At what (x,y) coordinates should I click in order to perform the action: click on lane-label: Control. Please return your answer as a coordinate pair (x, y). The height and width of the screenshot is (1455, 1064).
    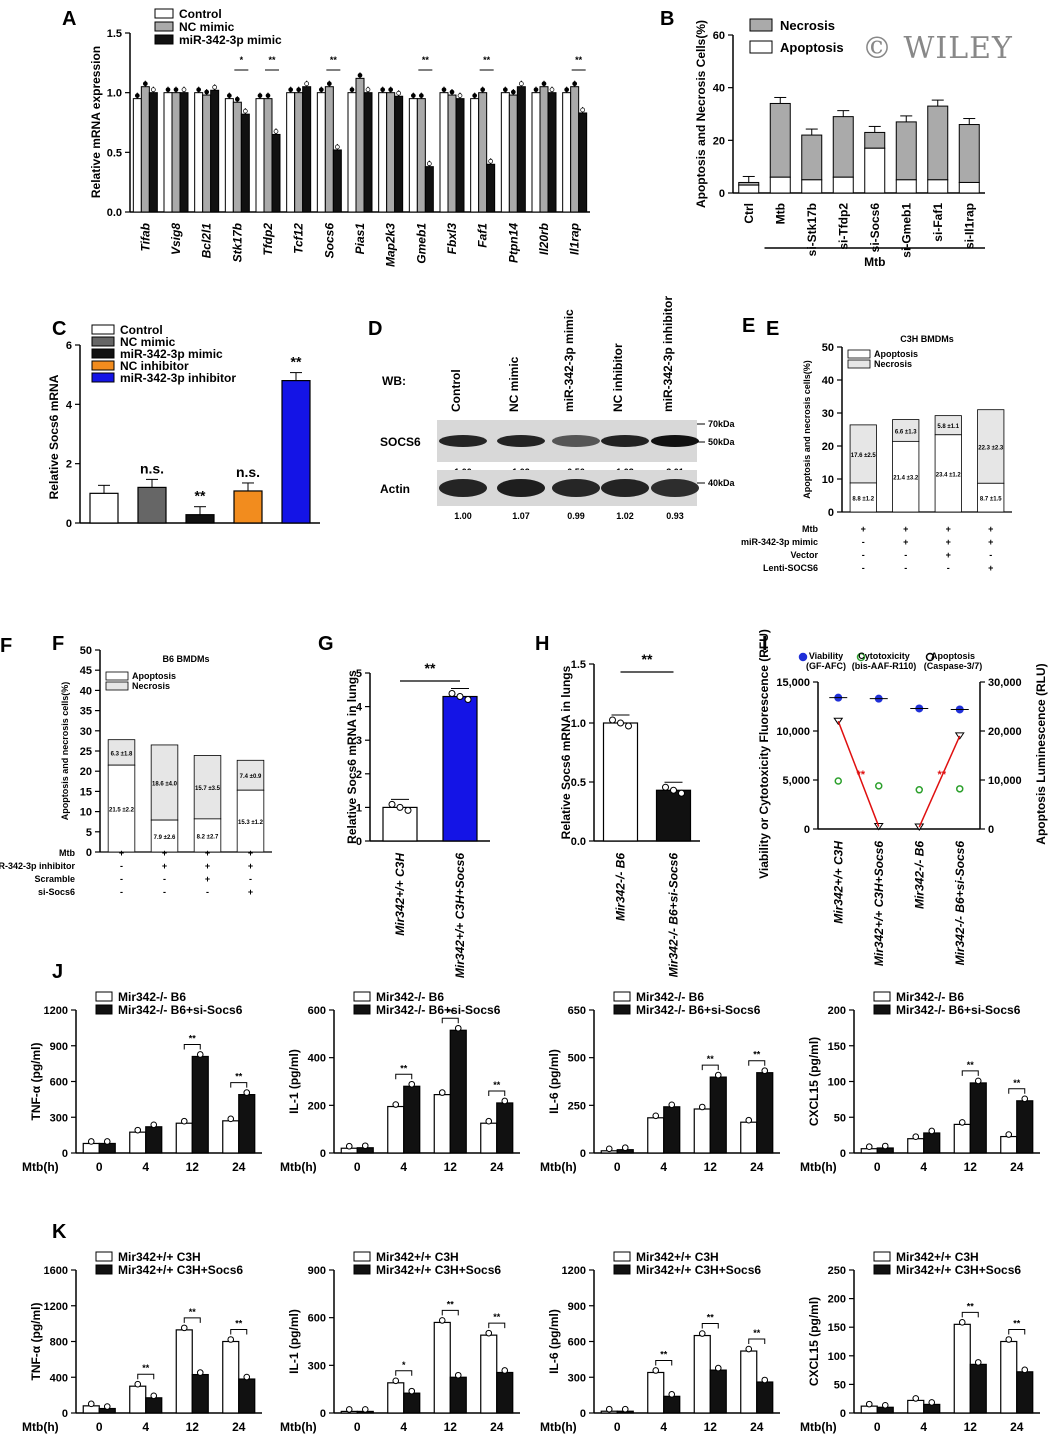
    Looking at the image, I should click on (456, 390).